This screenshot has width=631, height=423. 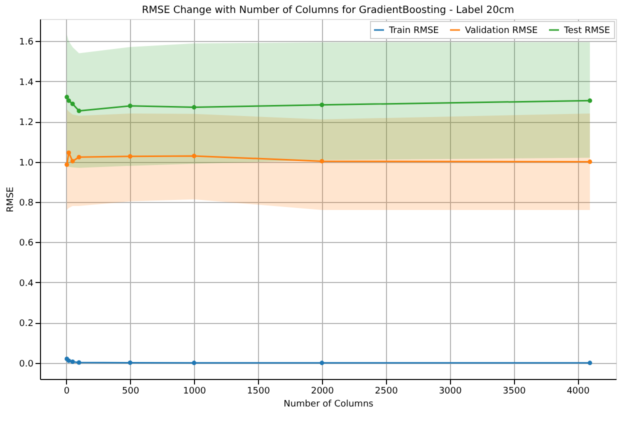 What do you see at coordinates (414, 31) in the screenshot?
I see `legend-label: Train RMSE` at bounding box center [414, 31].